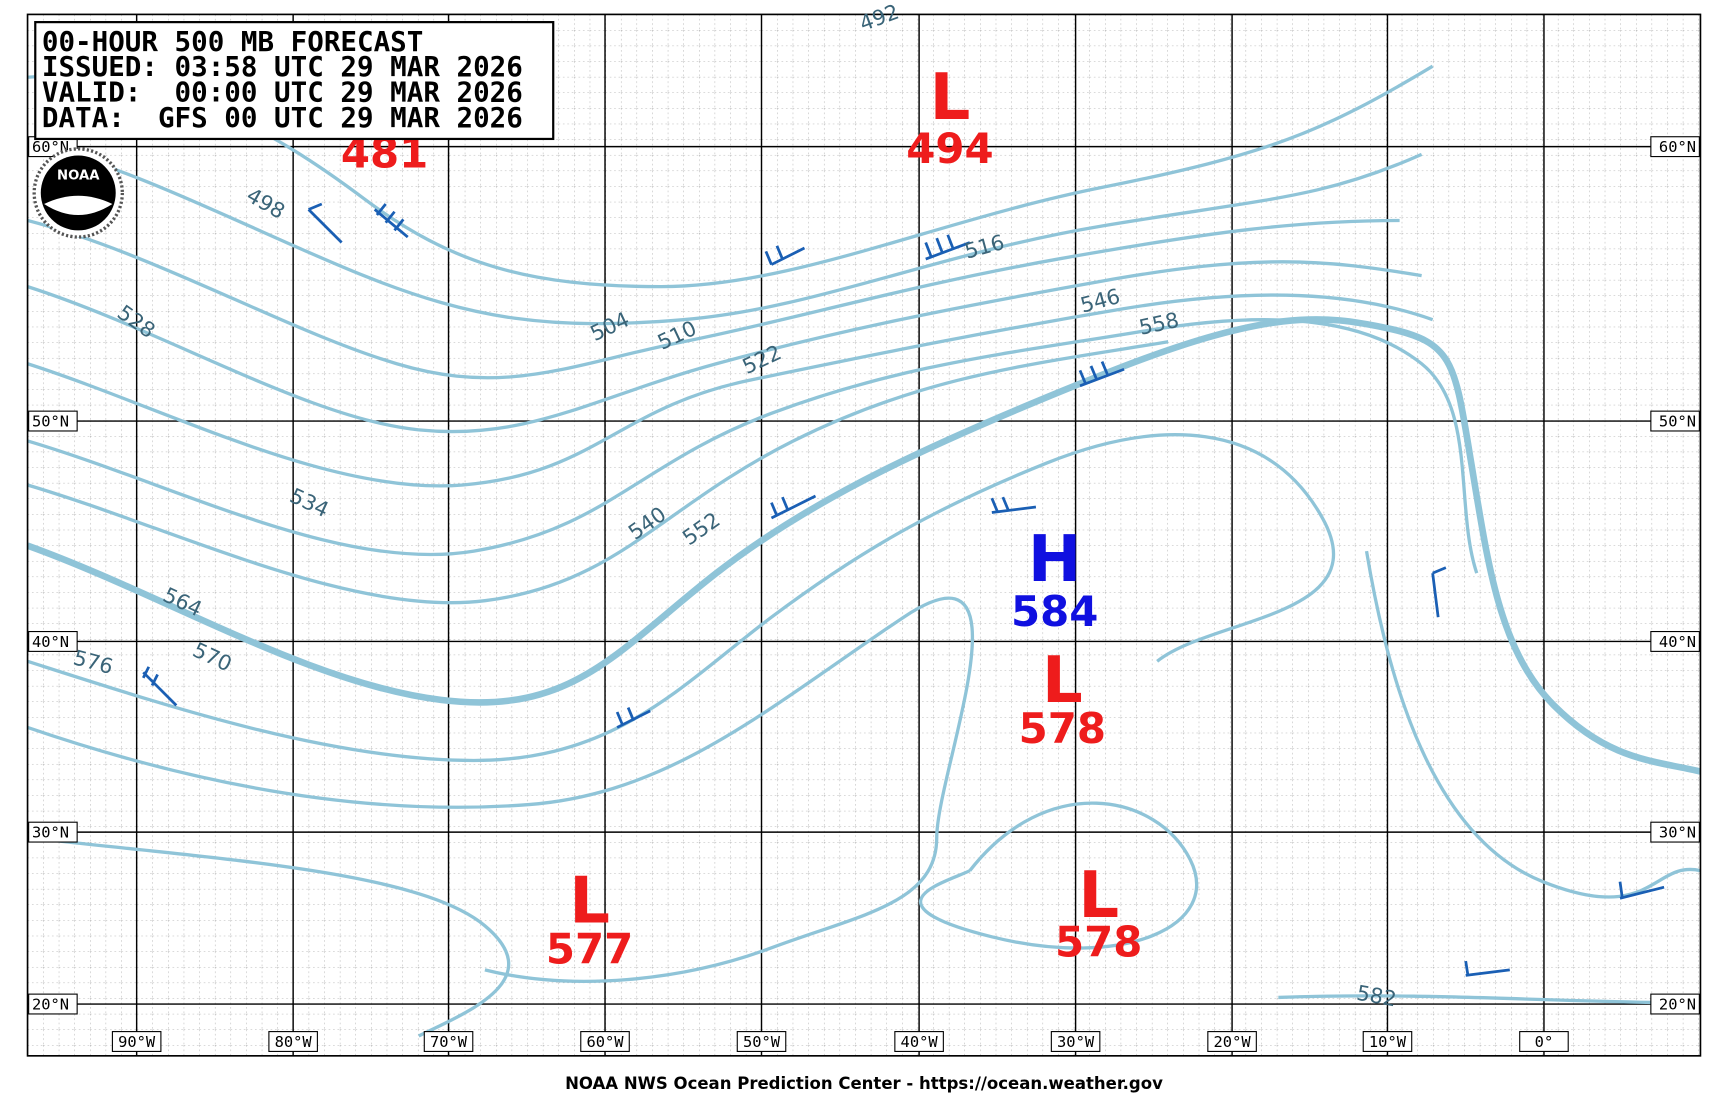 The height and width of the screenshot is (1100, 1728). I want to click on header-line: 00-HOUR 500 MB FORECAST, so click(232, 42).